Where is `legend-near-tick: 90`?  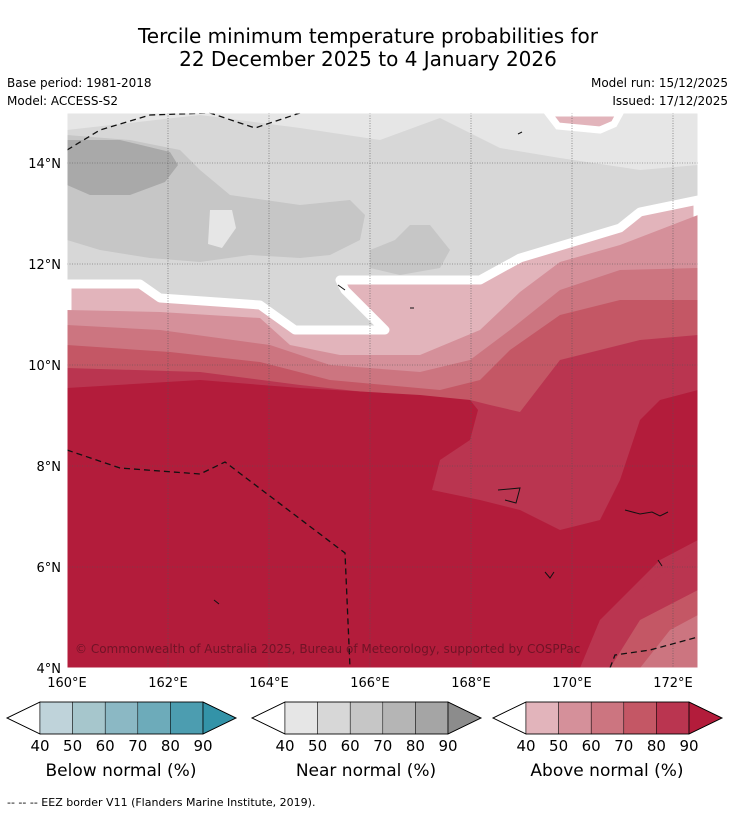
legend-near-tick: 90 is located at coordinates (447, 746).